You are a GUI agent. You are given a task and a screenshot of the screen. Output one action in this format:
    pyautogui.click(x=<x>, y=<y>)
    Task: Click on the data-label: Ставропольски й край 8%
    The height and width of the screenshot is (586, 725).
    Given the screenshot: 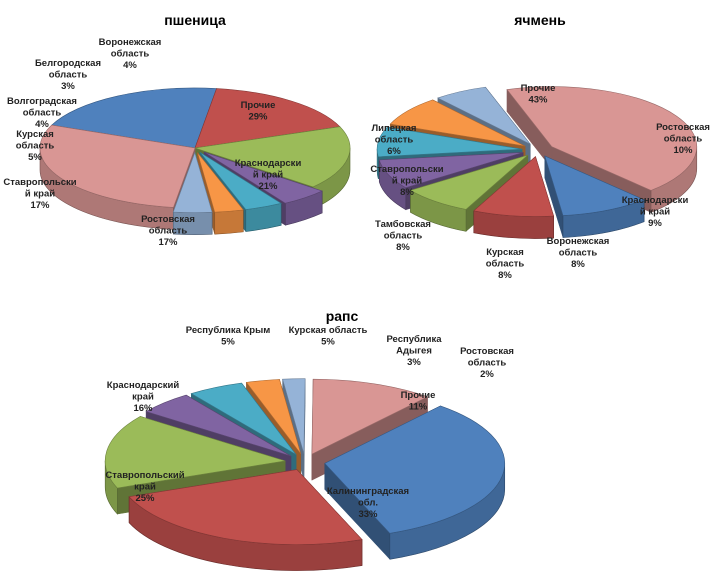 What is the action you would take?
    pyautogui.click(x=406, y=181)
    